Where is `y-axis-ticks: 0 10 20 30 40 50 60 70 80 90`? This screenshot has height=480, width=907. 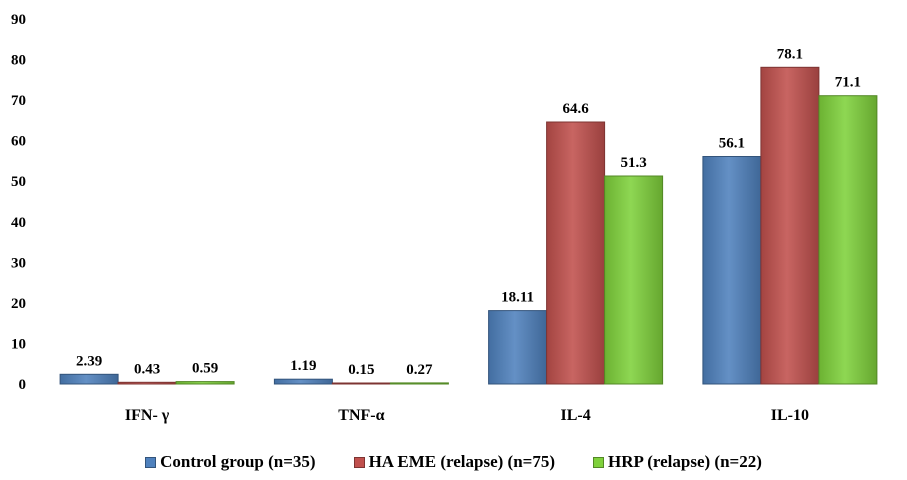 y-axis-ticks: 0 10 20 30 40 50 60 70 80 90 is located at coordinates (18, 202).